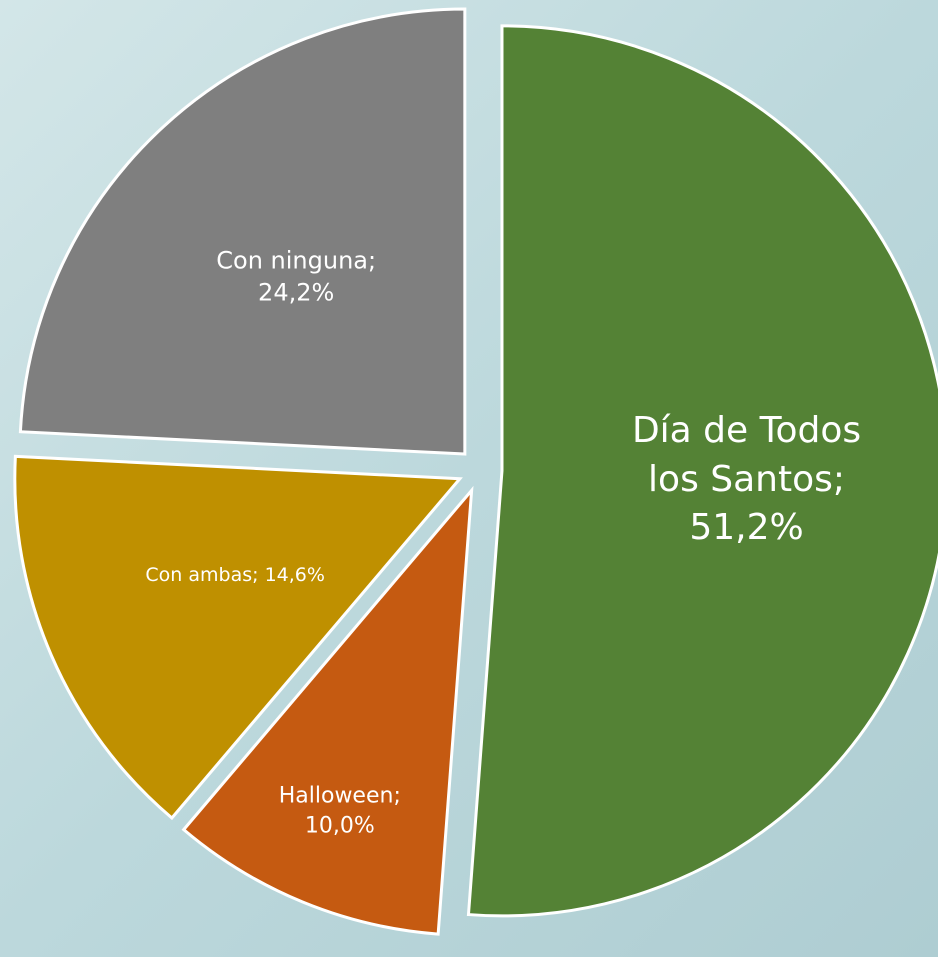 The width and height of the screenshot is (938, 957). I want to click on slice-name: Halloween;, so click(339, 796).